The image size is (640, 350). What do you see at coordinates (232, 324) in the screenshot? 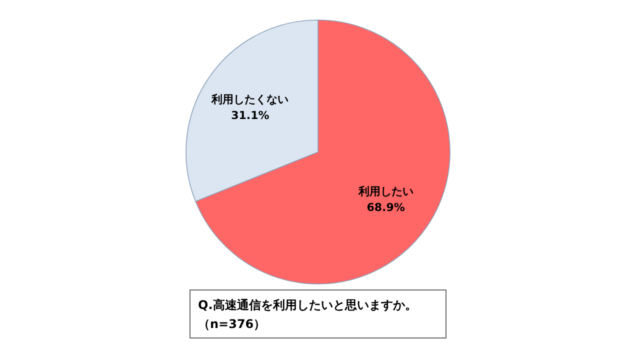
I see `text: （n=376）` at bounding box center [232, 324].